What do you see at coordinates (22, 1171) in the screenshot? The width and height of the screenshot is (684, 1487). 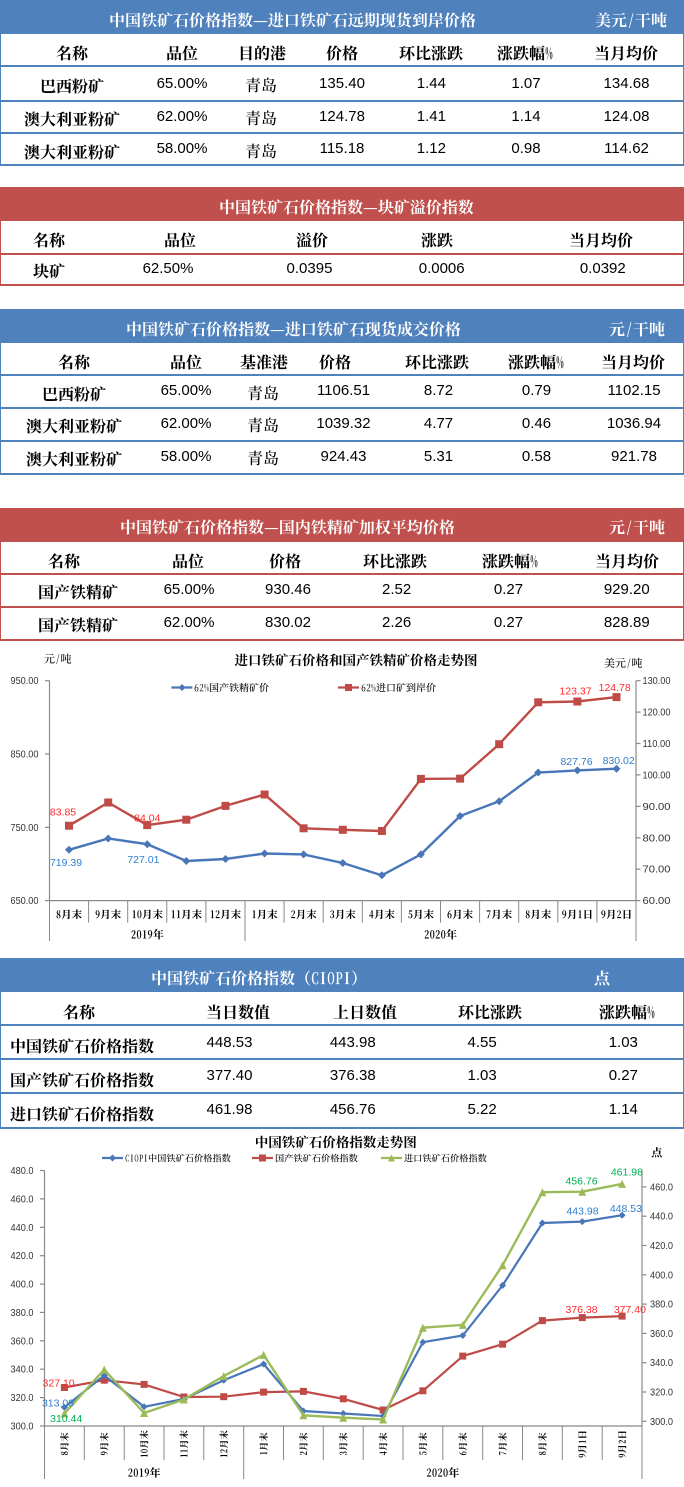 I see `svg-text: 480.0` at bounding box center [22, 1171].